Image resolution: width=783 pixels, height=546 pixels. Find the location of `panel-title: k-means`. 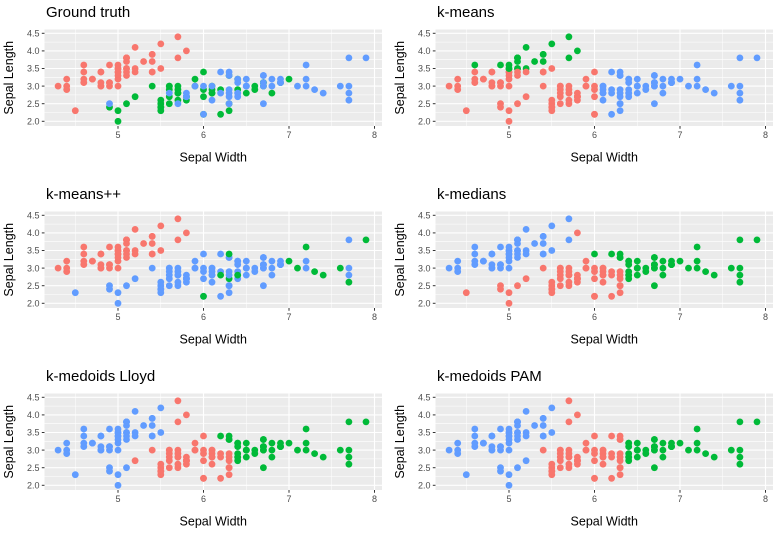

panel-title: k-means is located at coordinates (466, 12).